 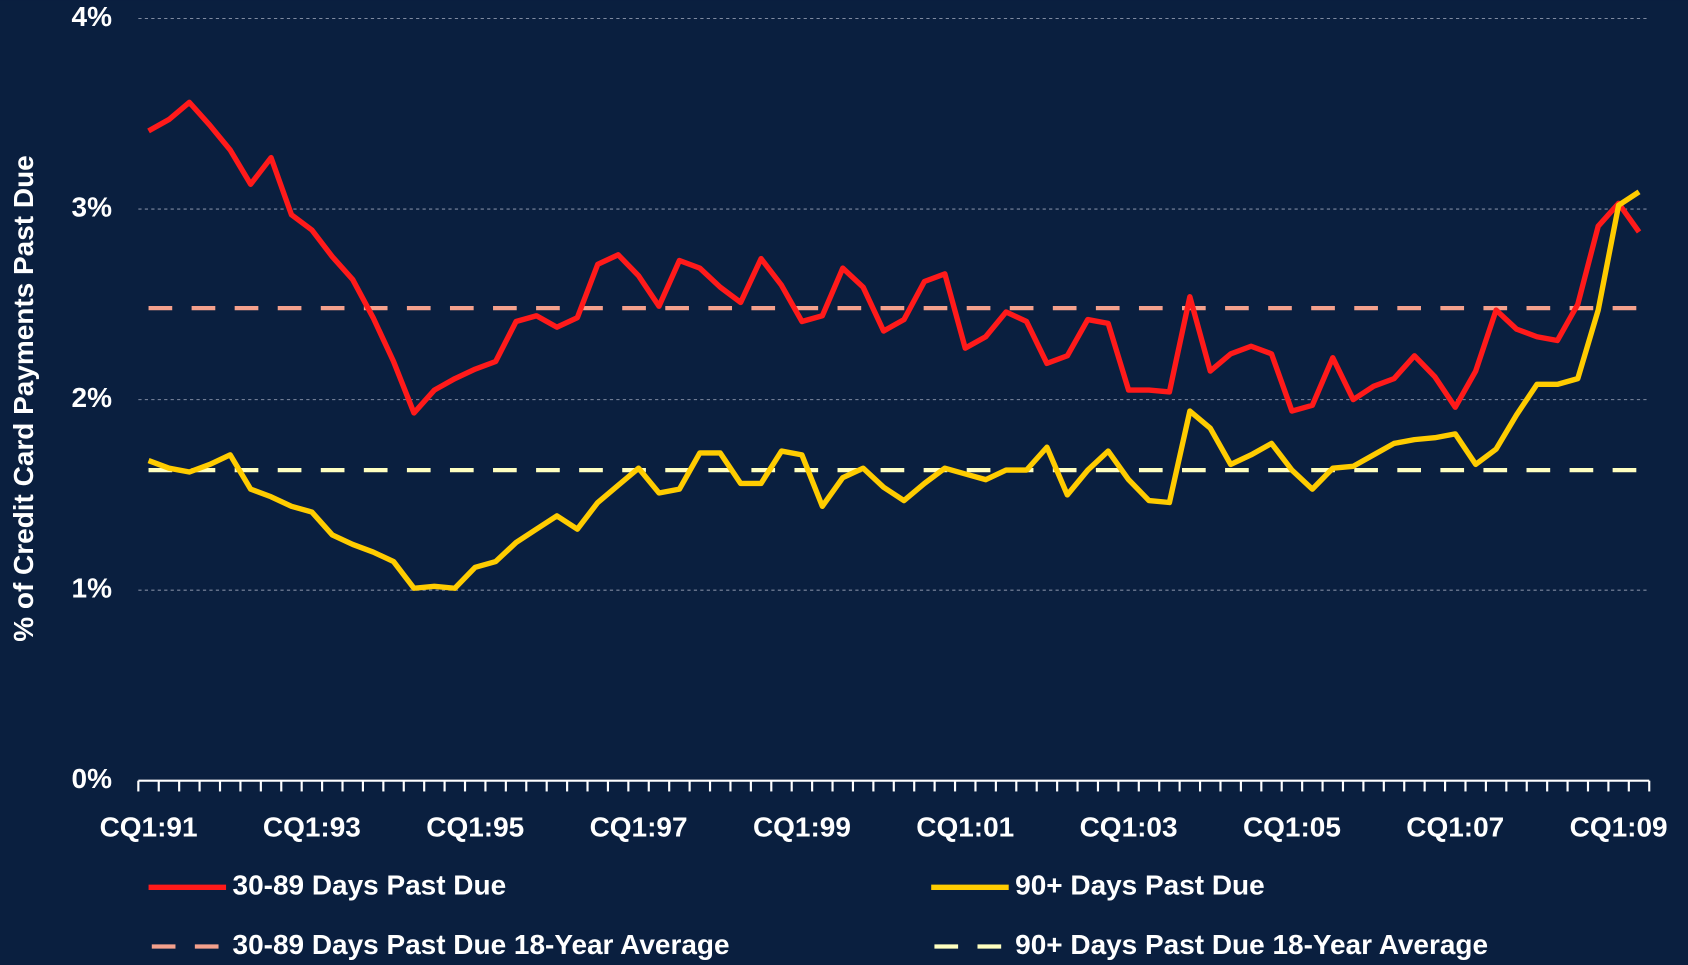 I want to click on x-tick-label: CQ1:93, so click(x=312, y=827).